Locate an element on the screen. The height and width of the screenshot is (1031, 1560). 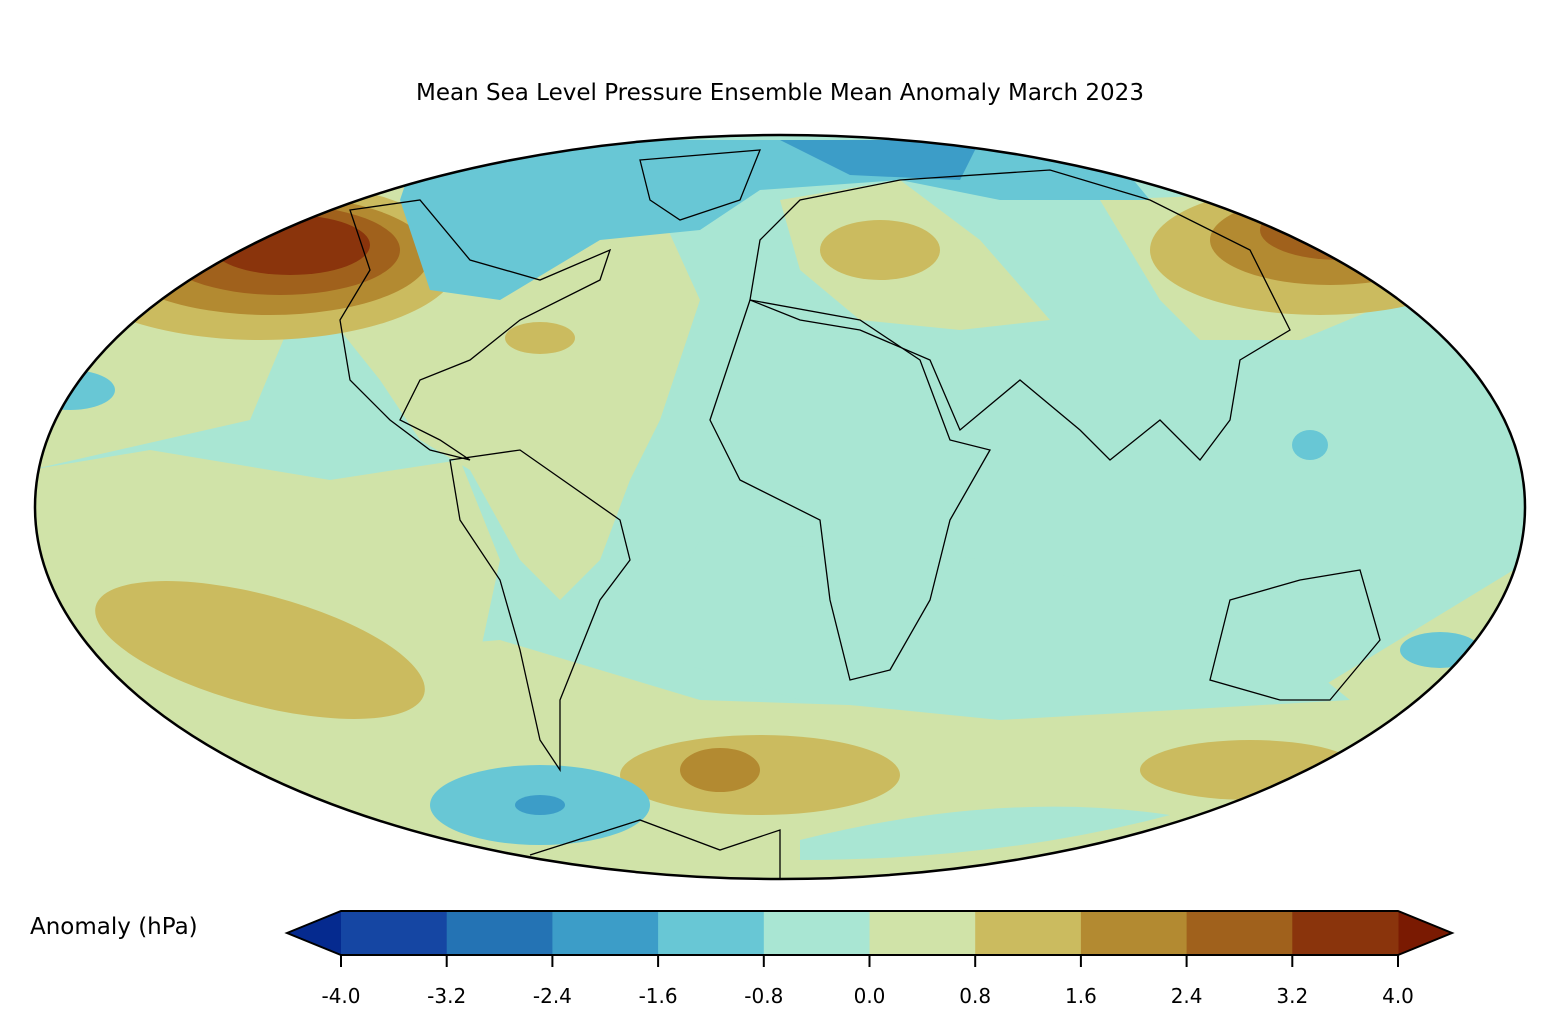
region-south-atlantic-high is located at coordinates (760, 775).